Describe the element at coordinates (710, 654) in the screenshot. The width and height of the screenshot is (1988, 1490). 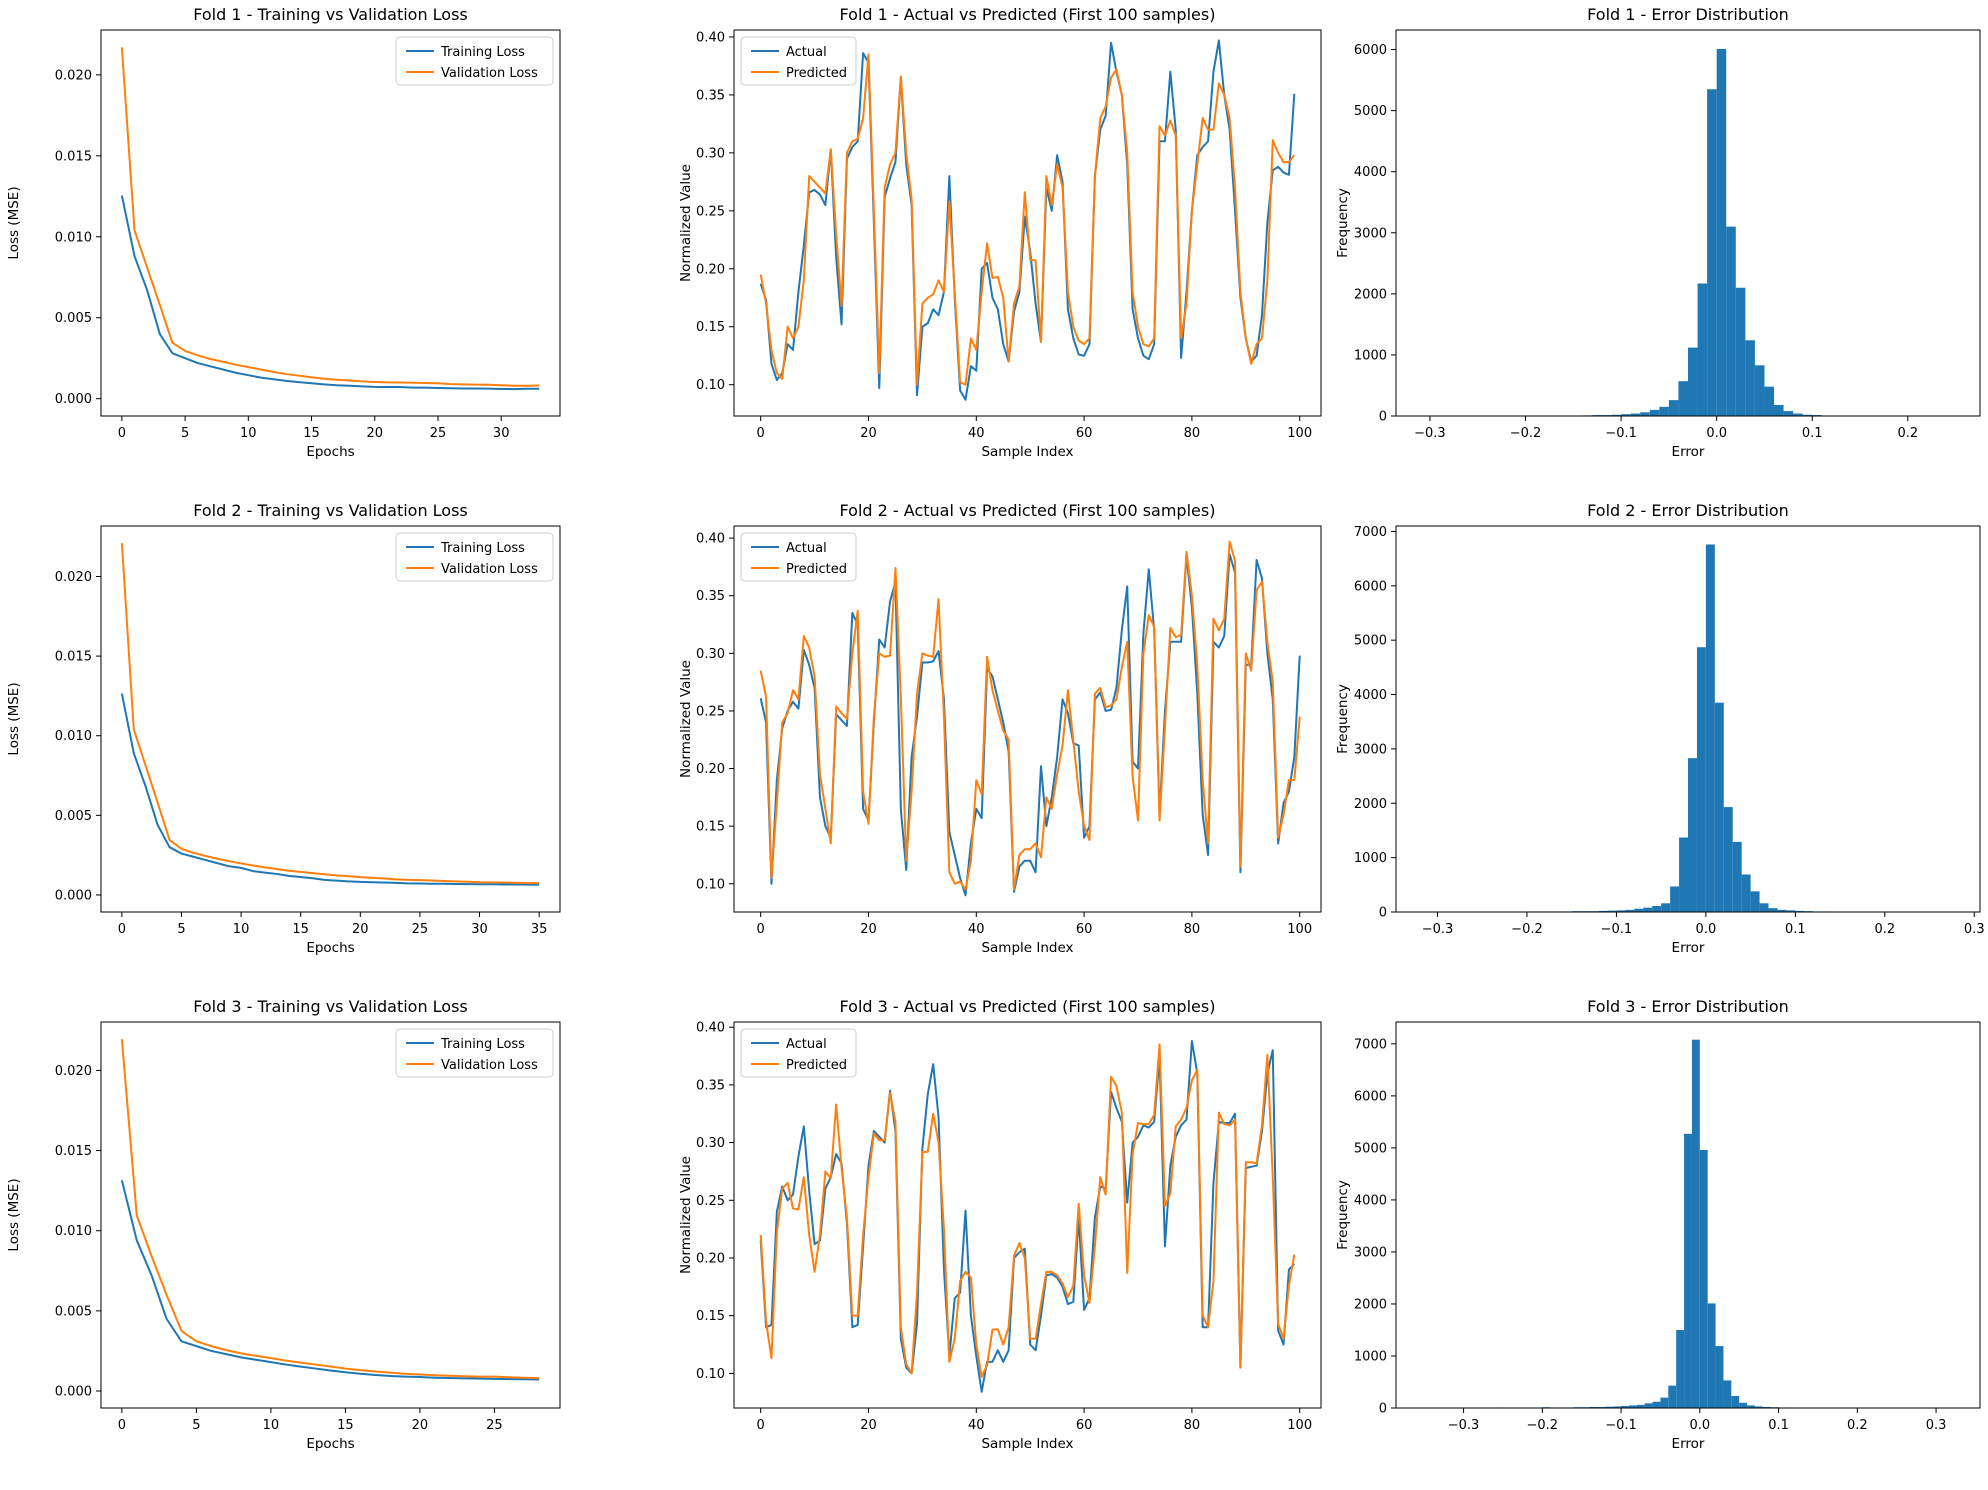
I see `y-tick-label: 0.30` at that location.